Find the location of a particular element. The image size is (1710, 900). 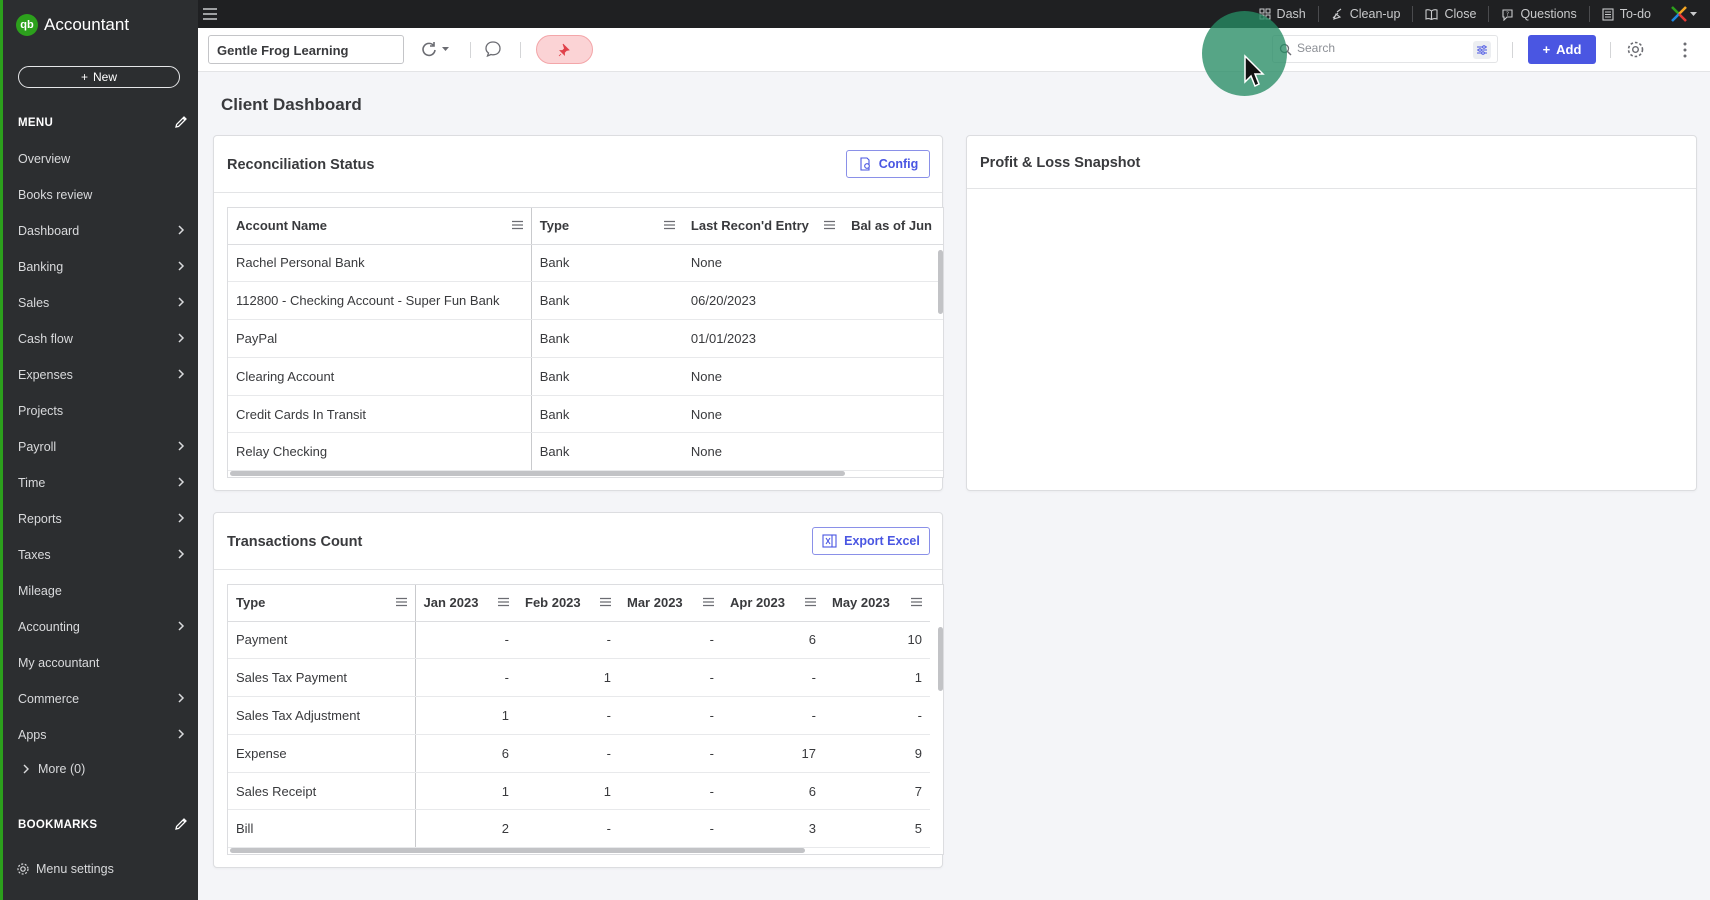

sidebar-item-label: Commerce is located at coordinates (49, 699).